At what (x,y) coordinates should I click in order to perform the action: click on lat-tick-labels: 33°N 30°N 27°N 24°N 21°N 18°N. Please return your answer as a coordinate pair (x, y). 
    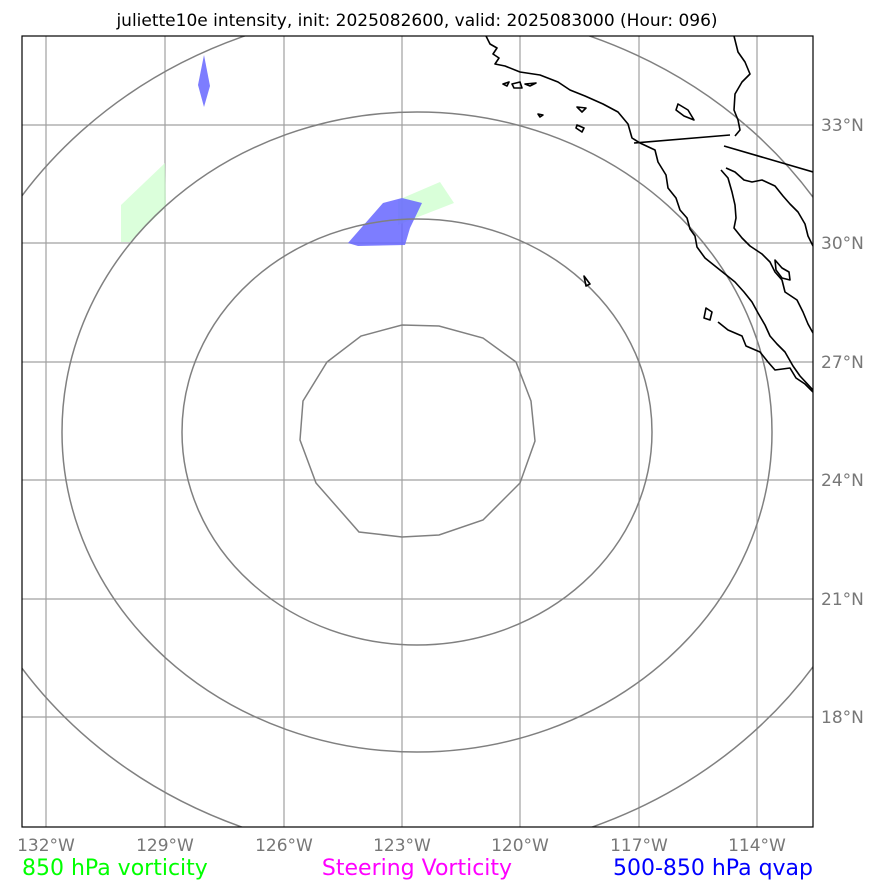
    Looking at the image, I should click on (842, 422).